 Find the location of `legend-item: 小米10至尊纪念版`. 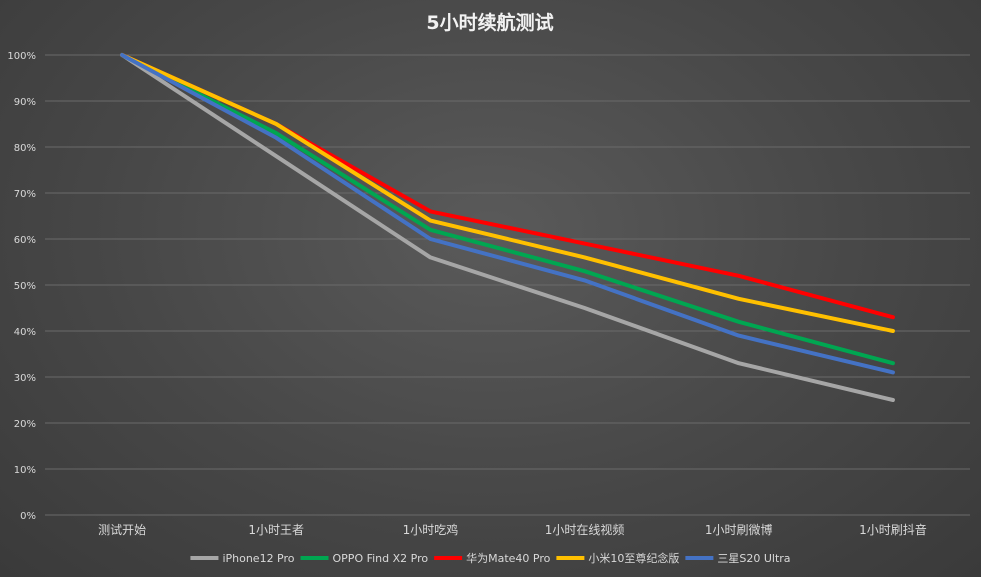

legend-item: 小米10至尊纪念版 is located at coordinates (617, 558).